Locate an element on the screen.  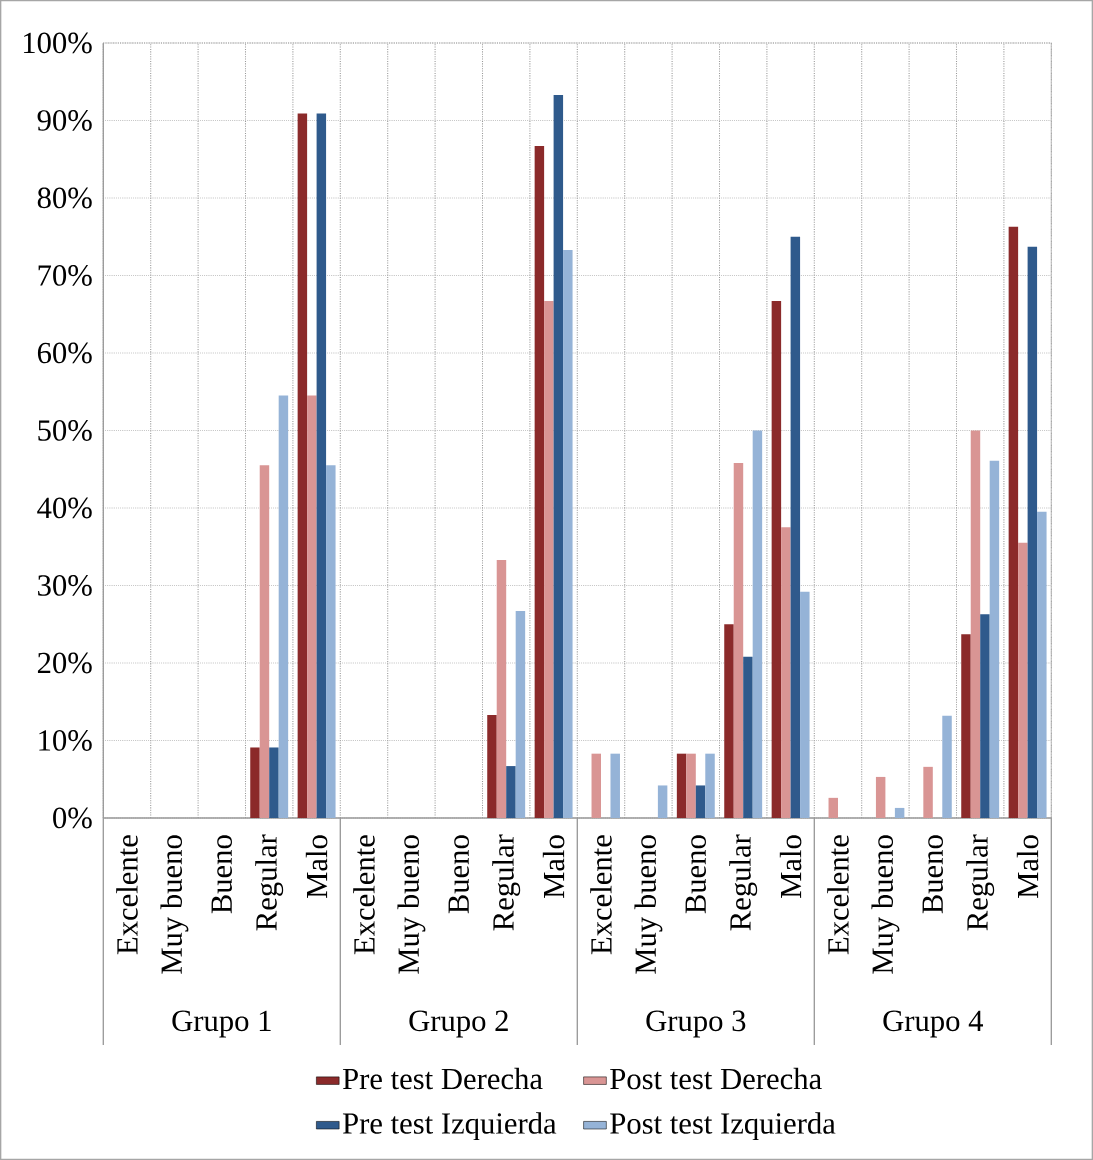
y-tick-label: 90% is located at coordinates (64, 120).